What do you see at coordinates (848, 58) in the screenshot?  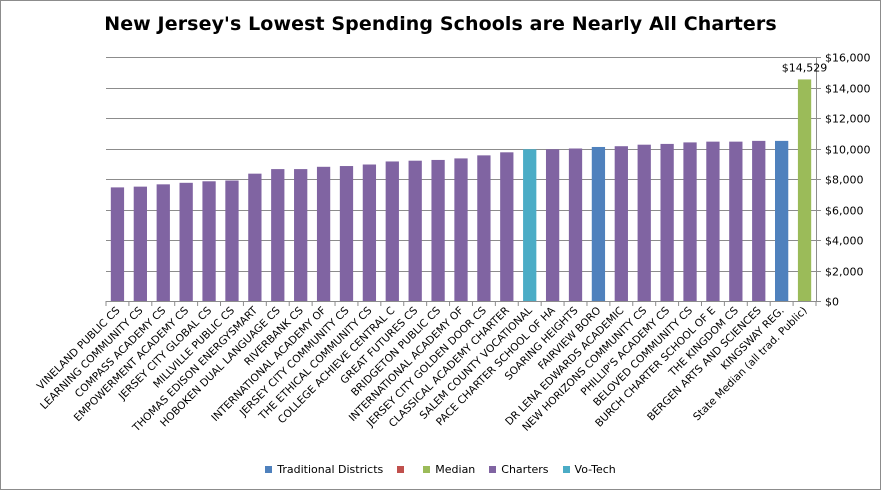 I see `y-tick-label: $16,000` at bounding box center [848, 58].